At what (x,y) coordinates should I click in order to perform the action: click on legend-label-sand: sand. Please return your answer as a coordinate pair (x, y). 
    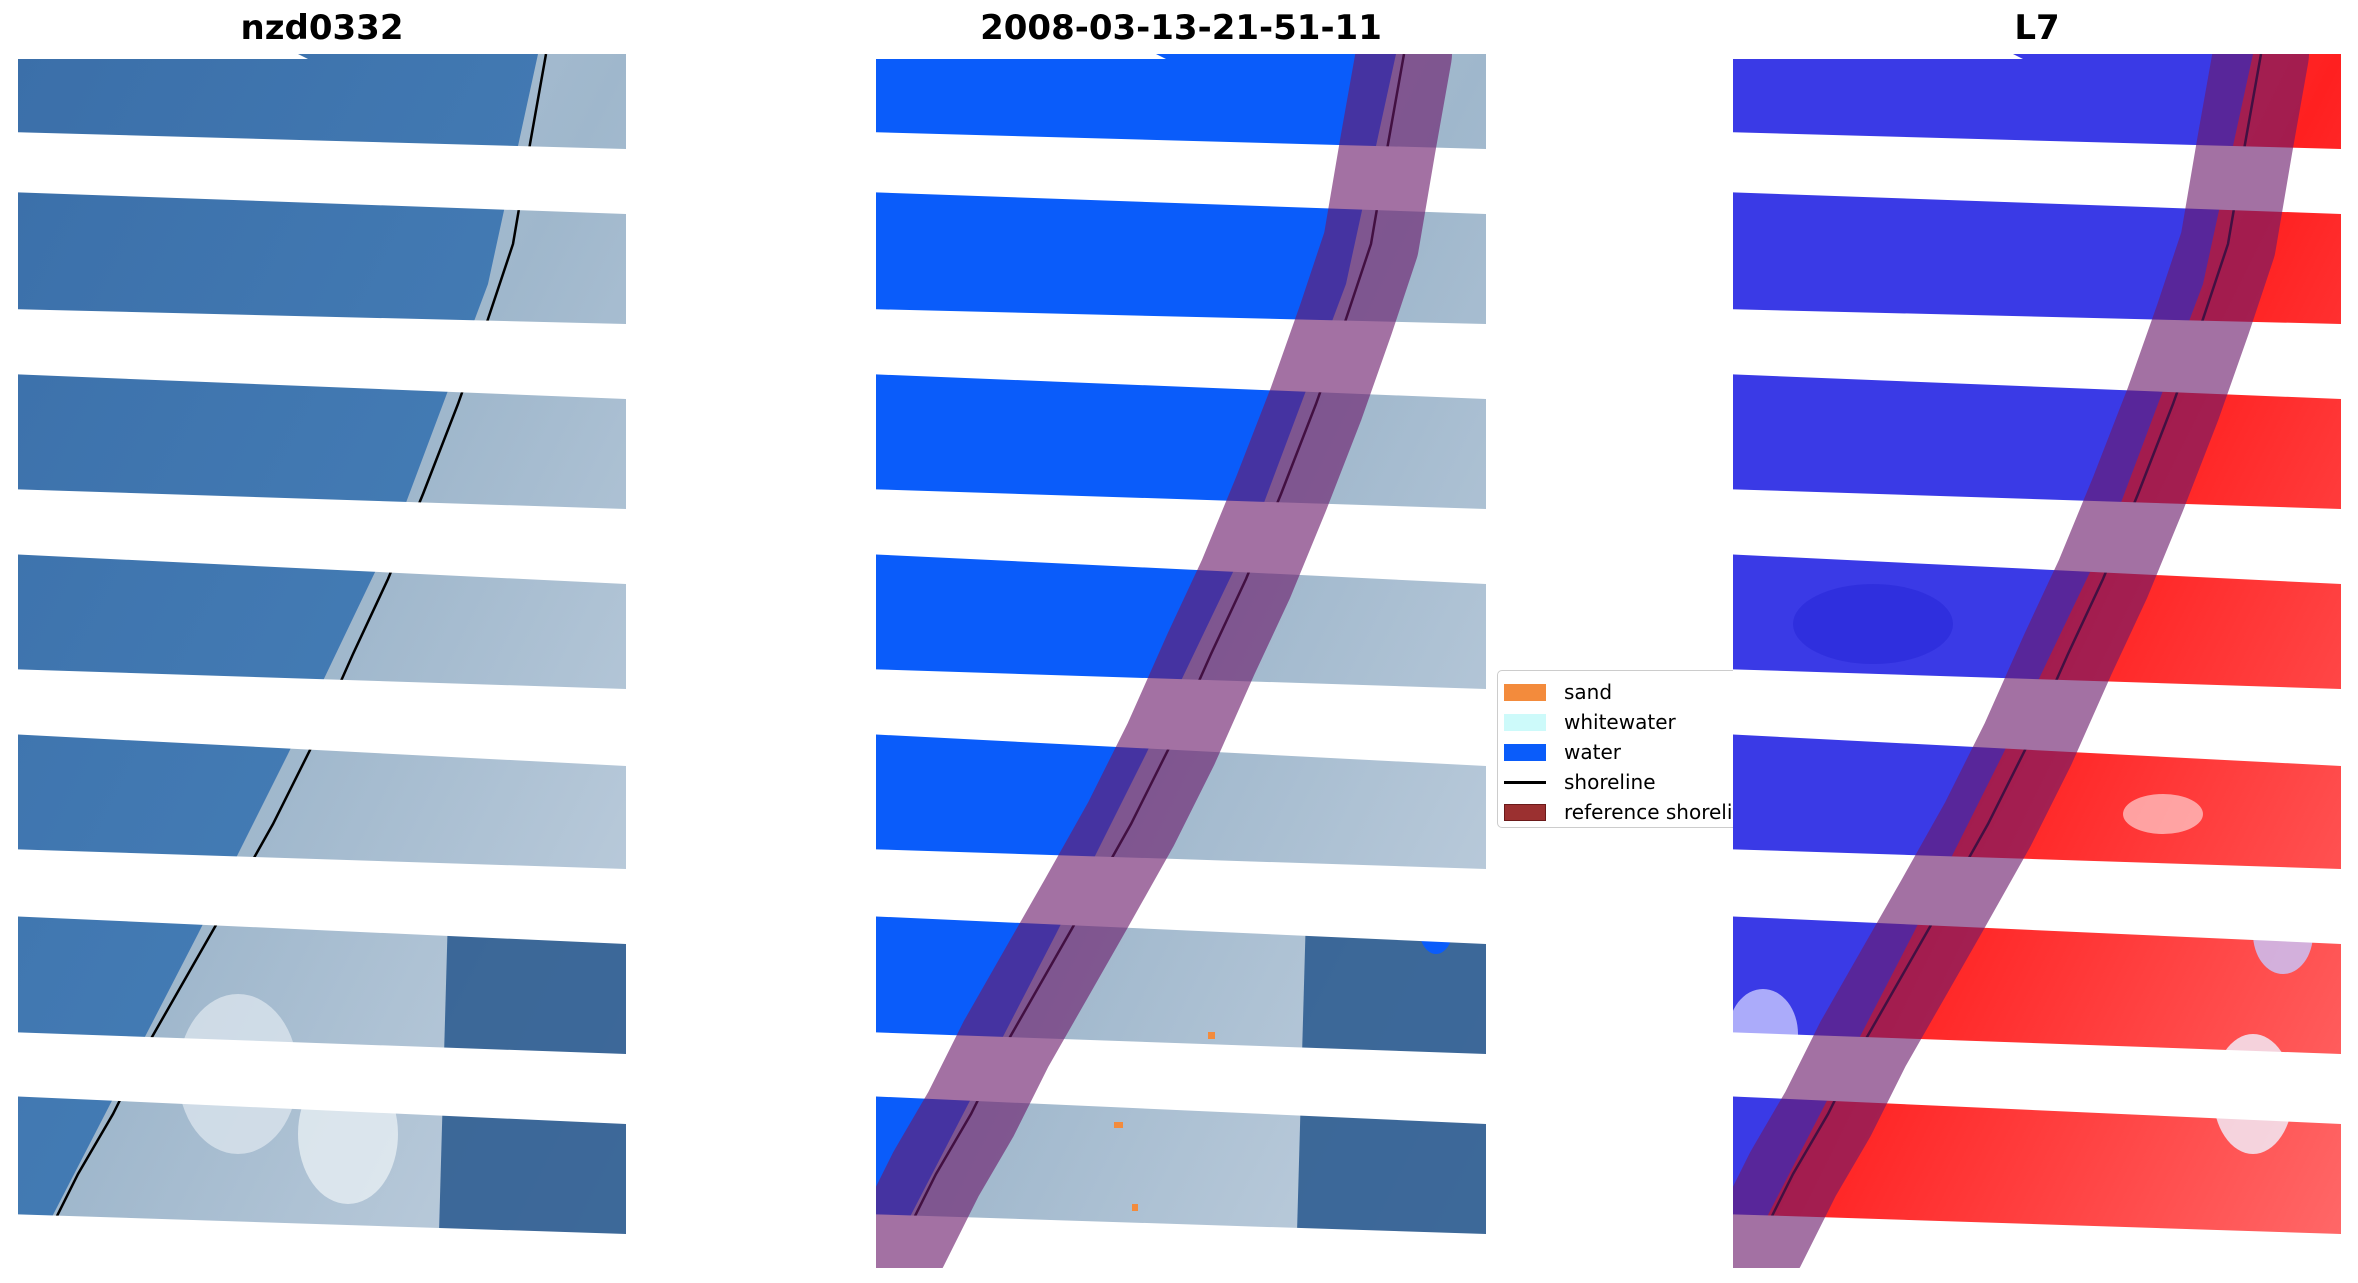
    Looking at the image, I should click on (1588, 692).